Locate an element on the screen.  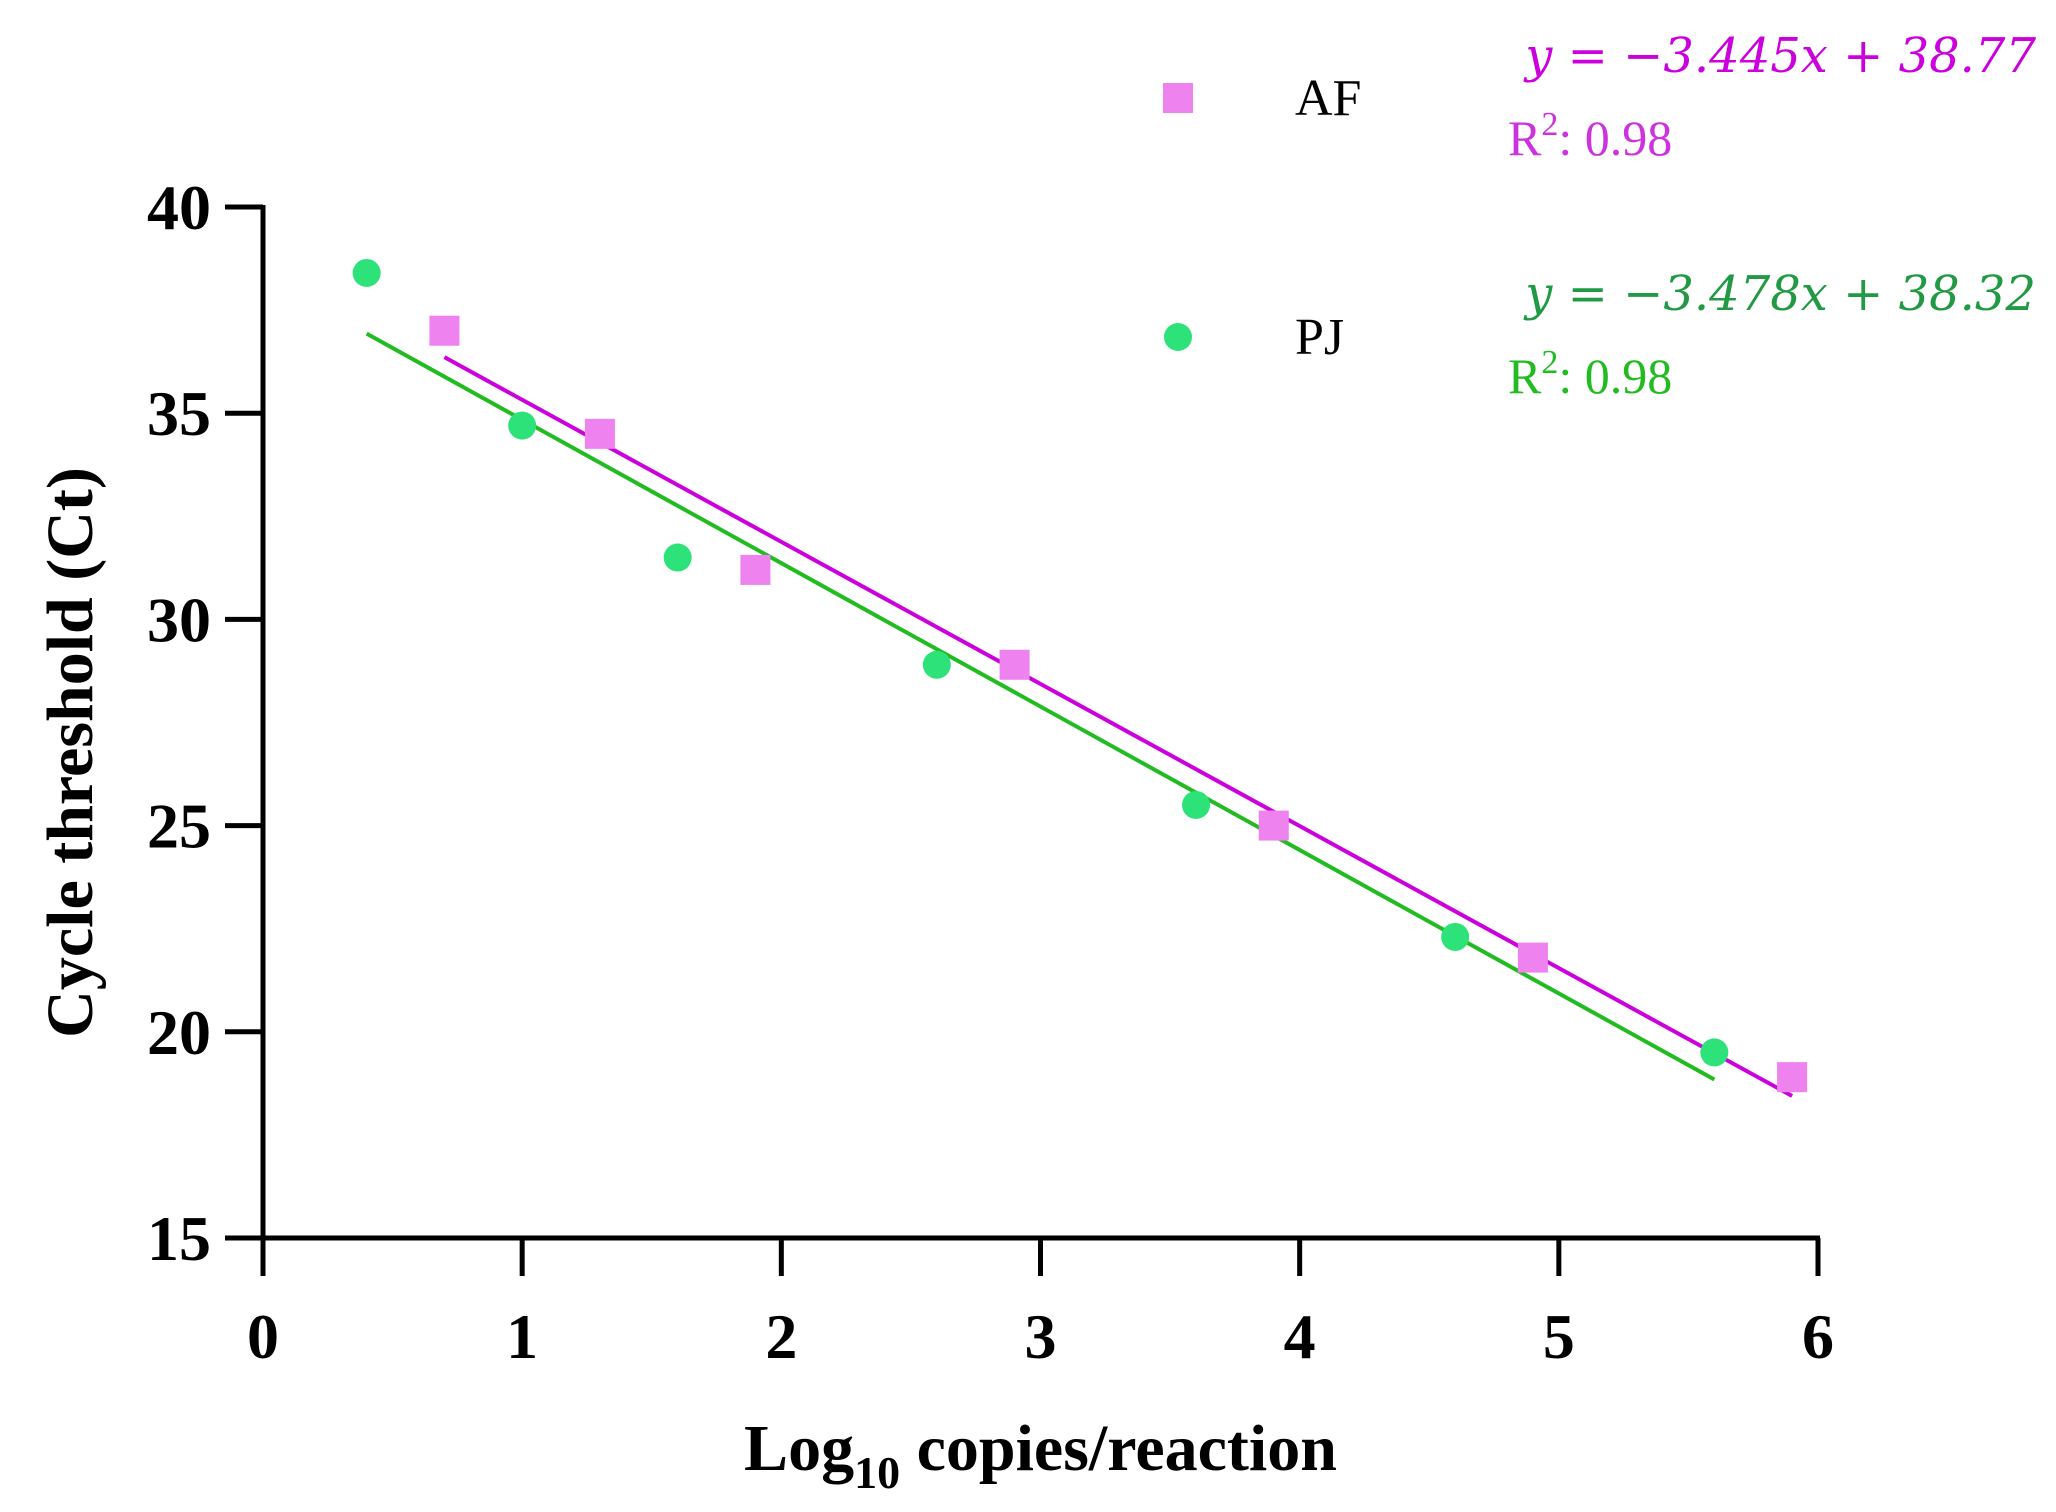
x-tick-label: 0 is located at coordinates (263, 1336).